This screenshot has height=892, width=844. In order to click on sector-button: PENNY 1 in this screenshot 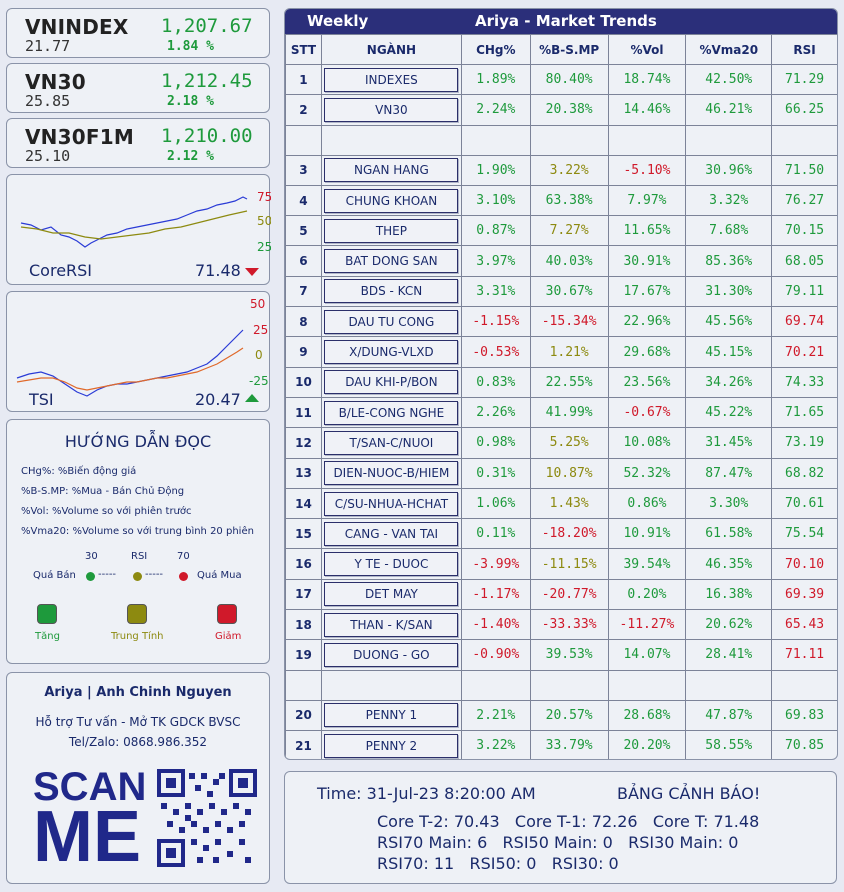, I will do `click(391, 715)`.